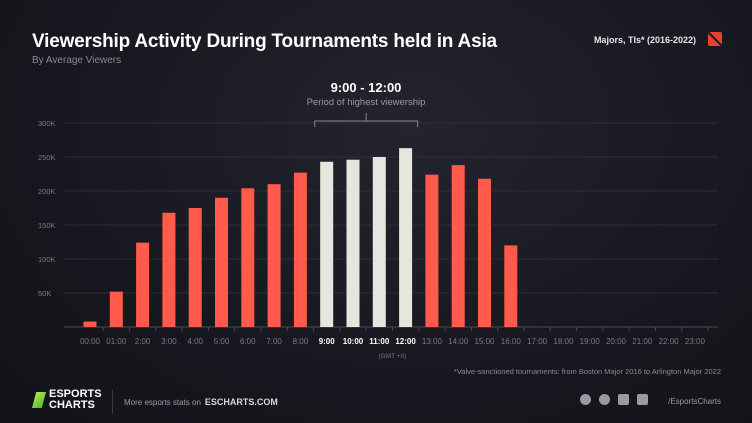 The image size is (752, 423). I want to click on logo-icon, so click(39, 400).